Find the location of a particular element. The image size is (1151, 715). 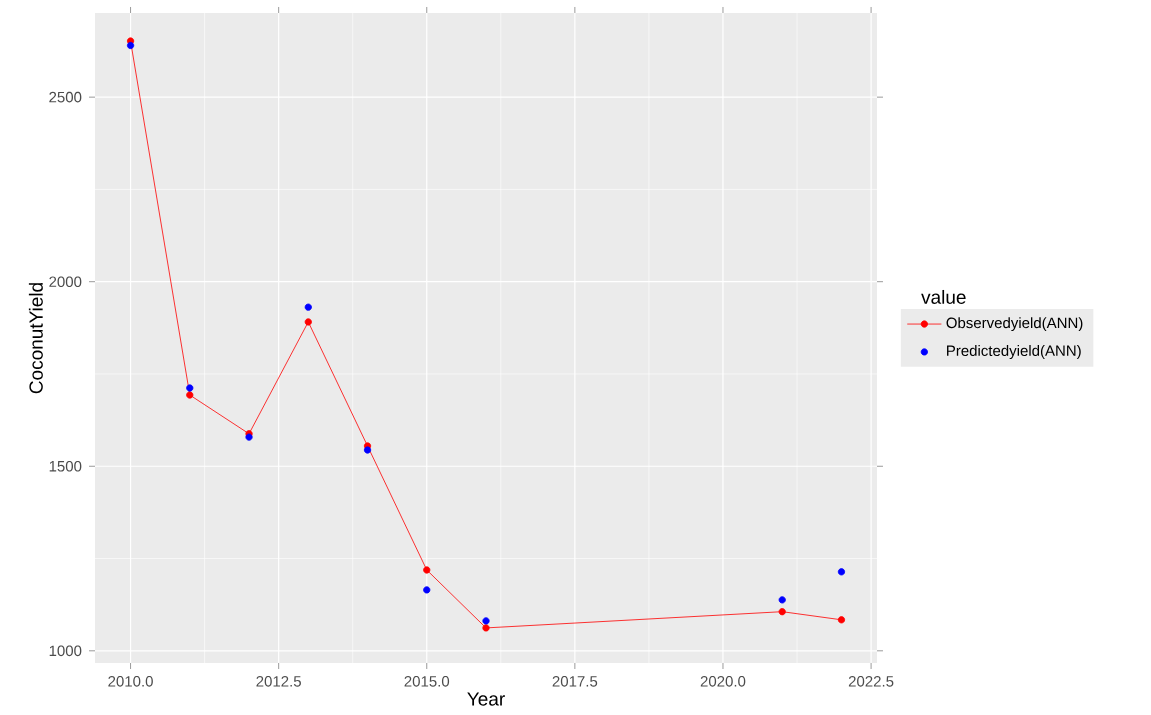

x-tick-label: 2020.0 is located at coordinates (723, 681).